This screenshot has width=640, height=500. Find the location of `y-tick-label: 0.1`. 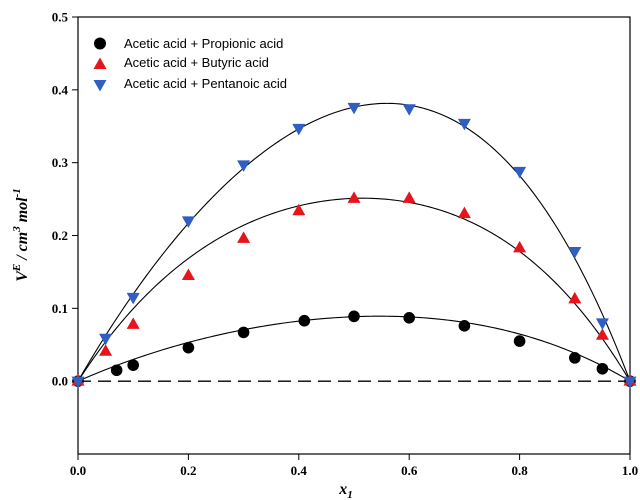

y-tick-label: 0.1 is located at coordinates (60, 308).